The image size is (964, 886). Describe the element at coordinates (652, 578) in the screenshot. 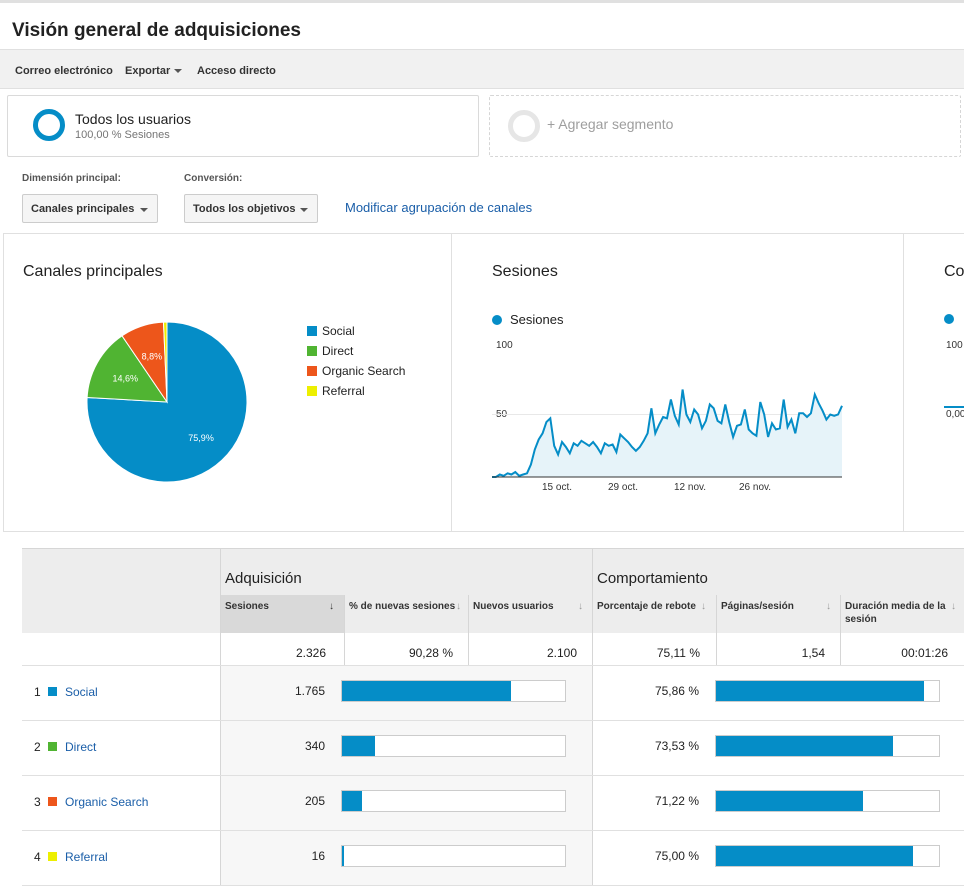

I see `behavior-group-header: Comportamiento` at that location.